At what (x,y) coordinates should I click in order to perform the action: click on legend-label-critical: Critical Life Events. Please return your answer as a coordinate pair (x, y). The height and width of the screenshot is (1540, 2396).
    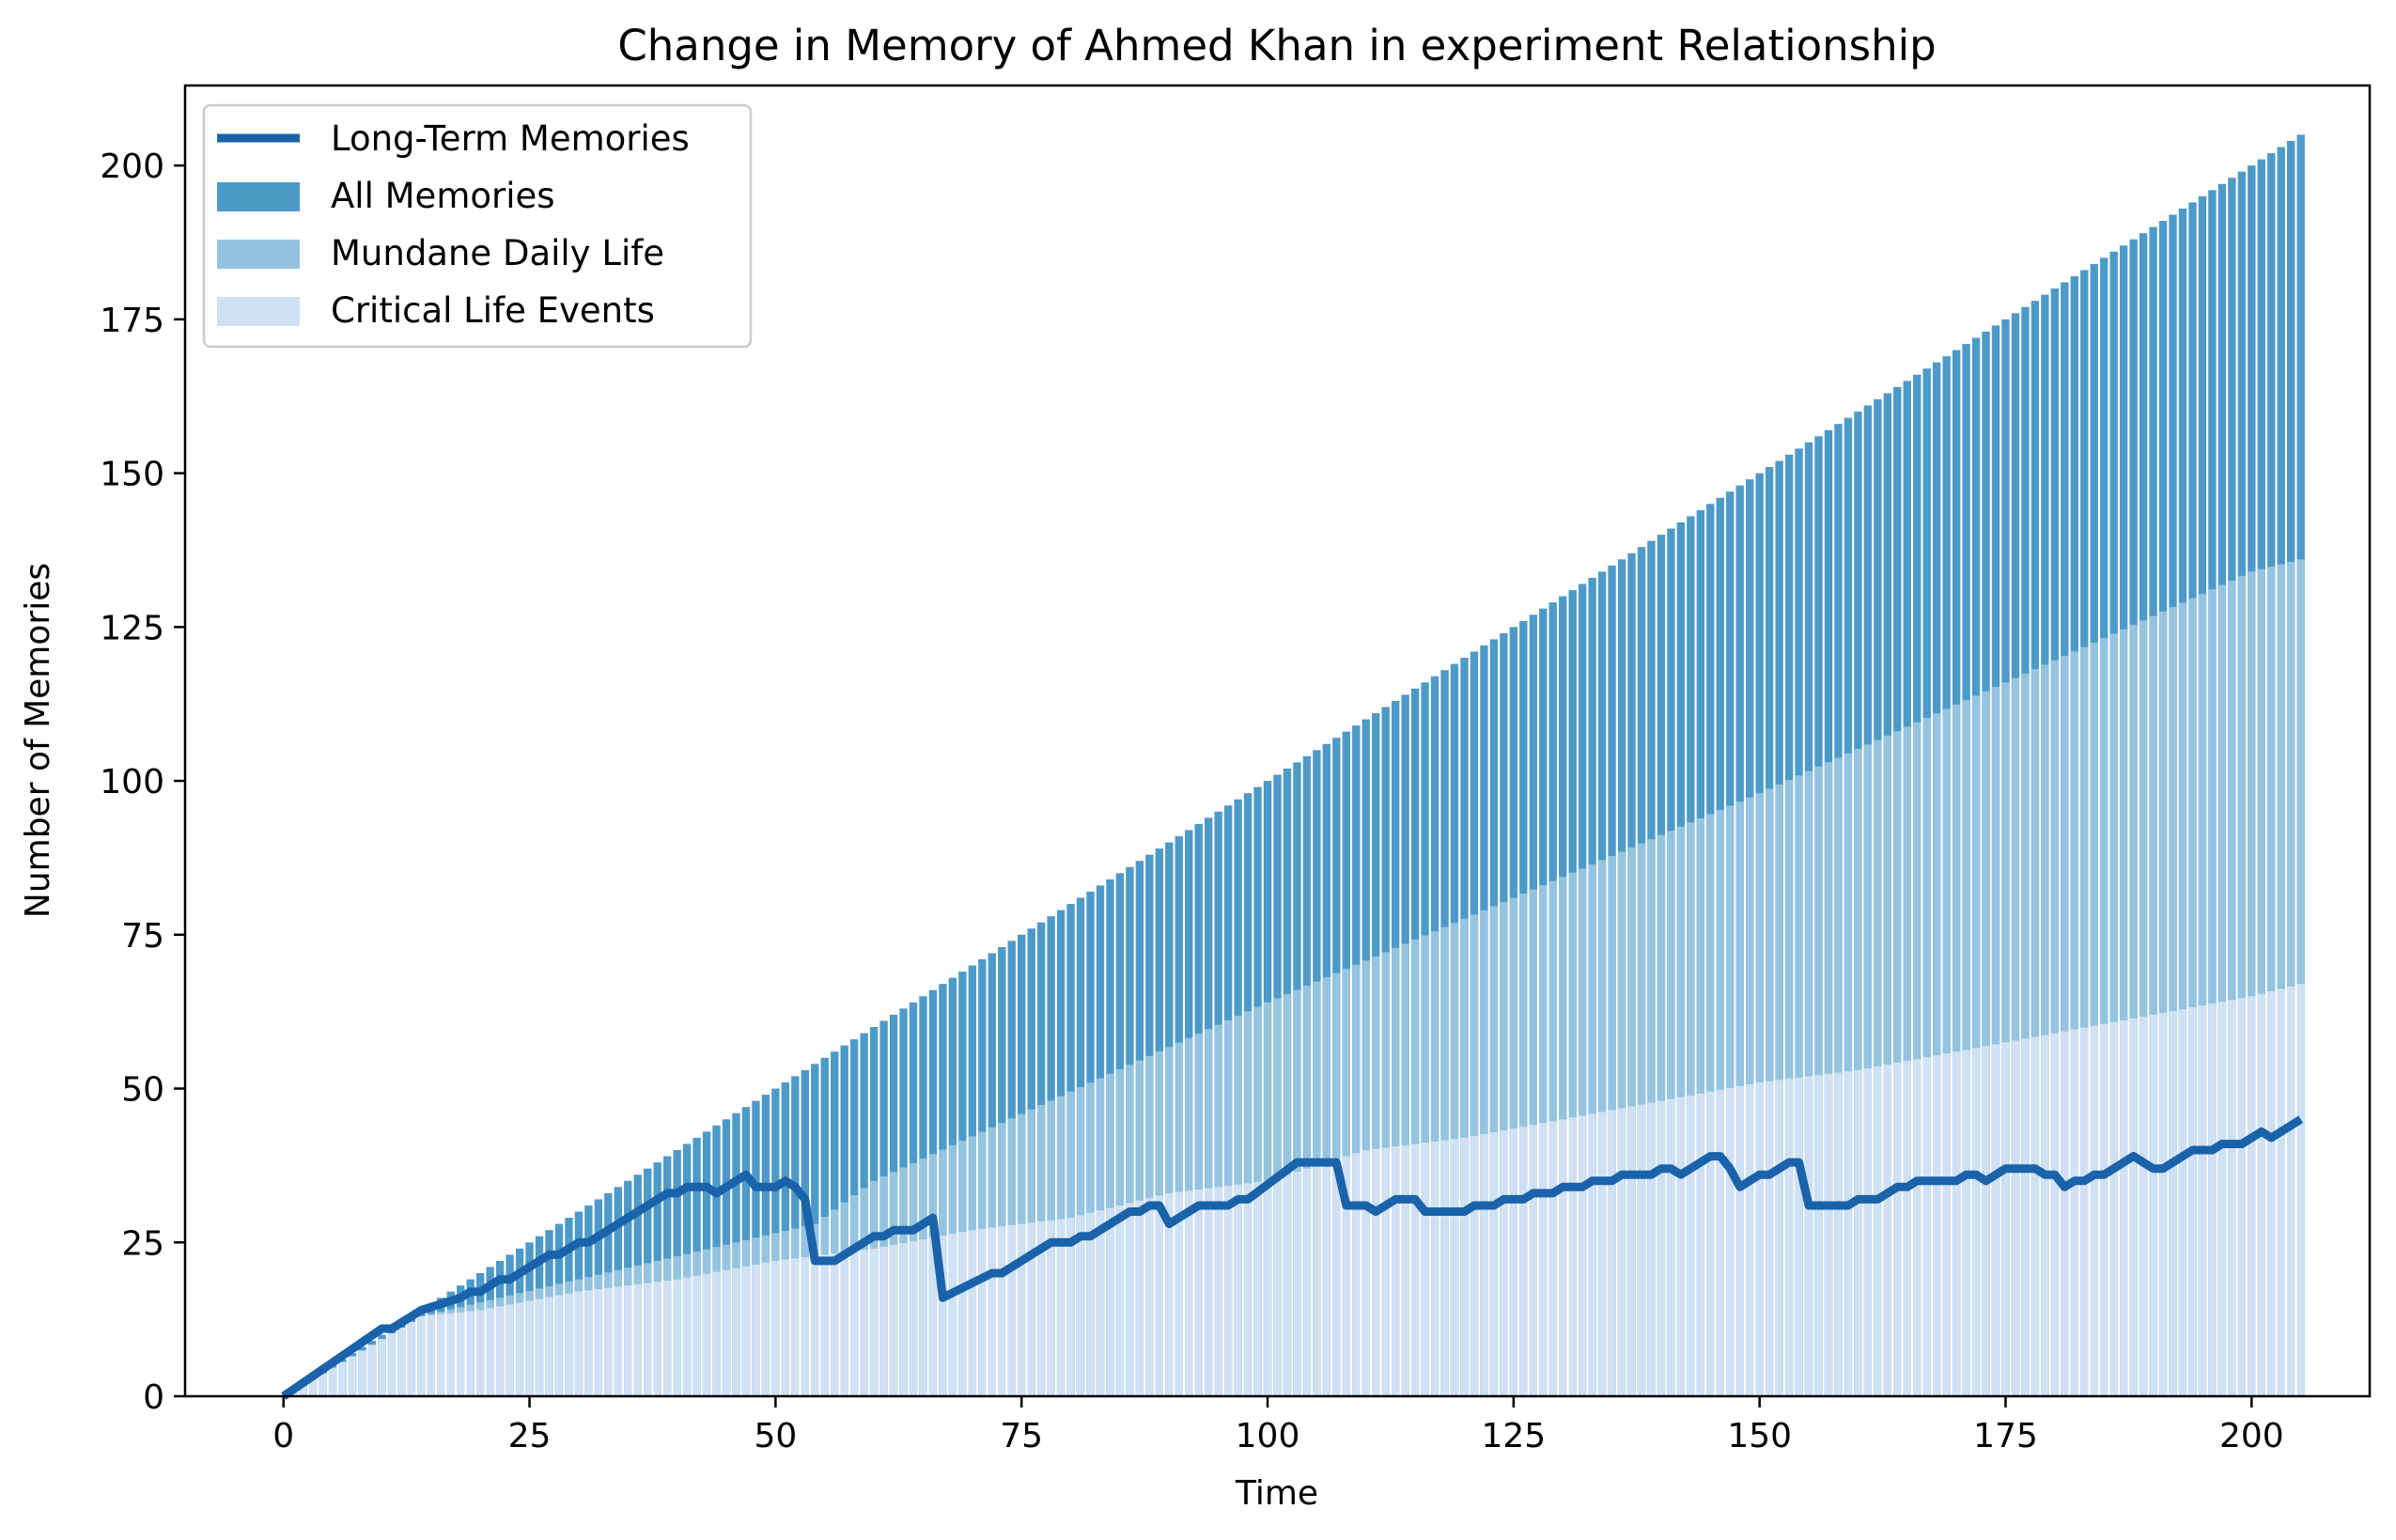
    Looking at the image, I should click on (493, 310).